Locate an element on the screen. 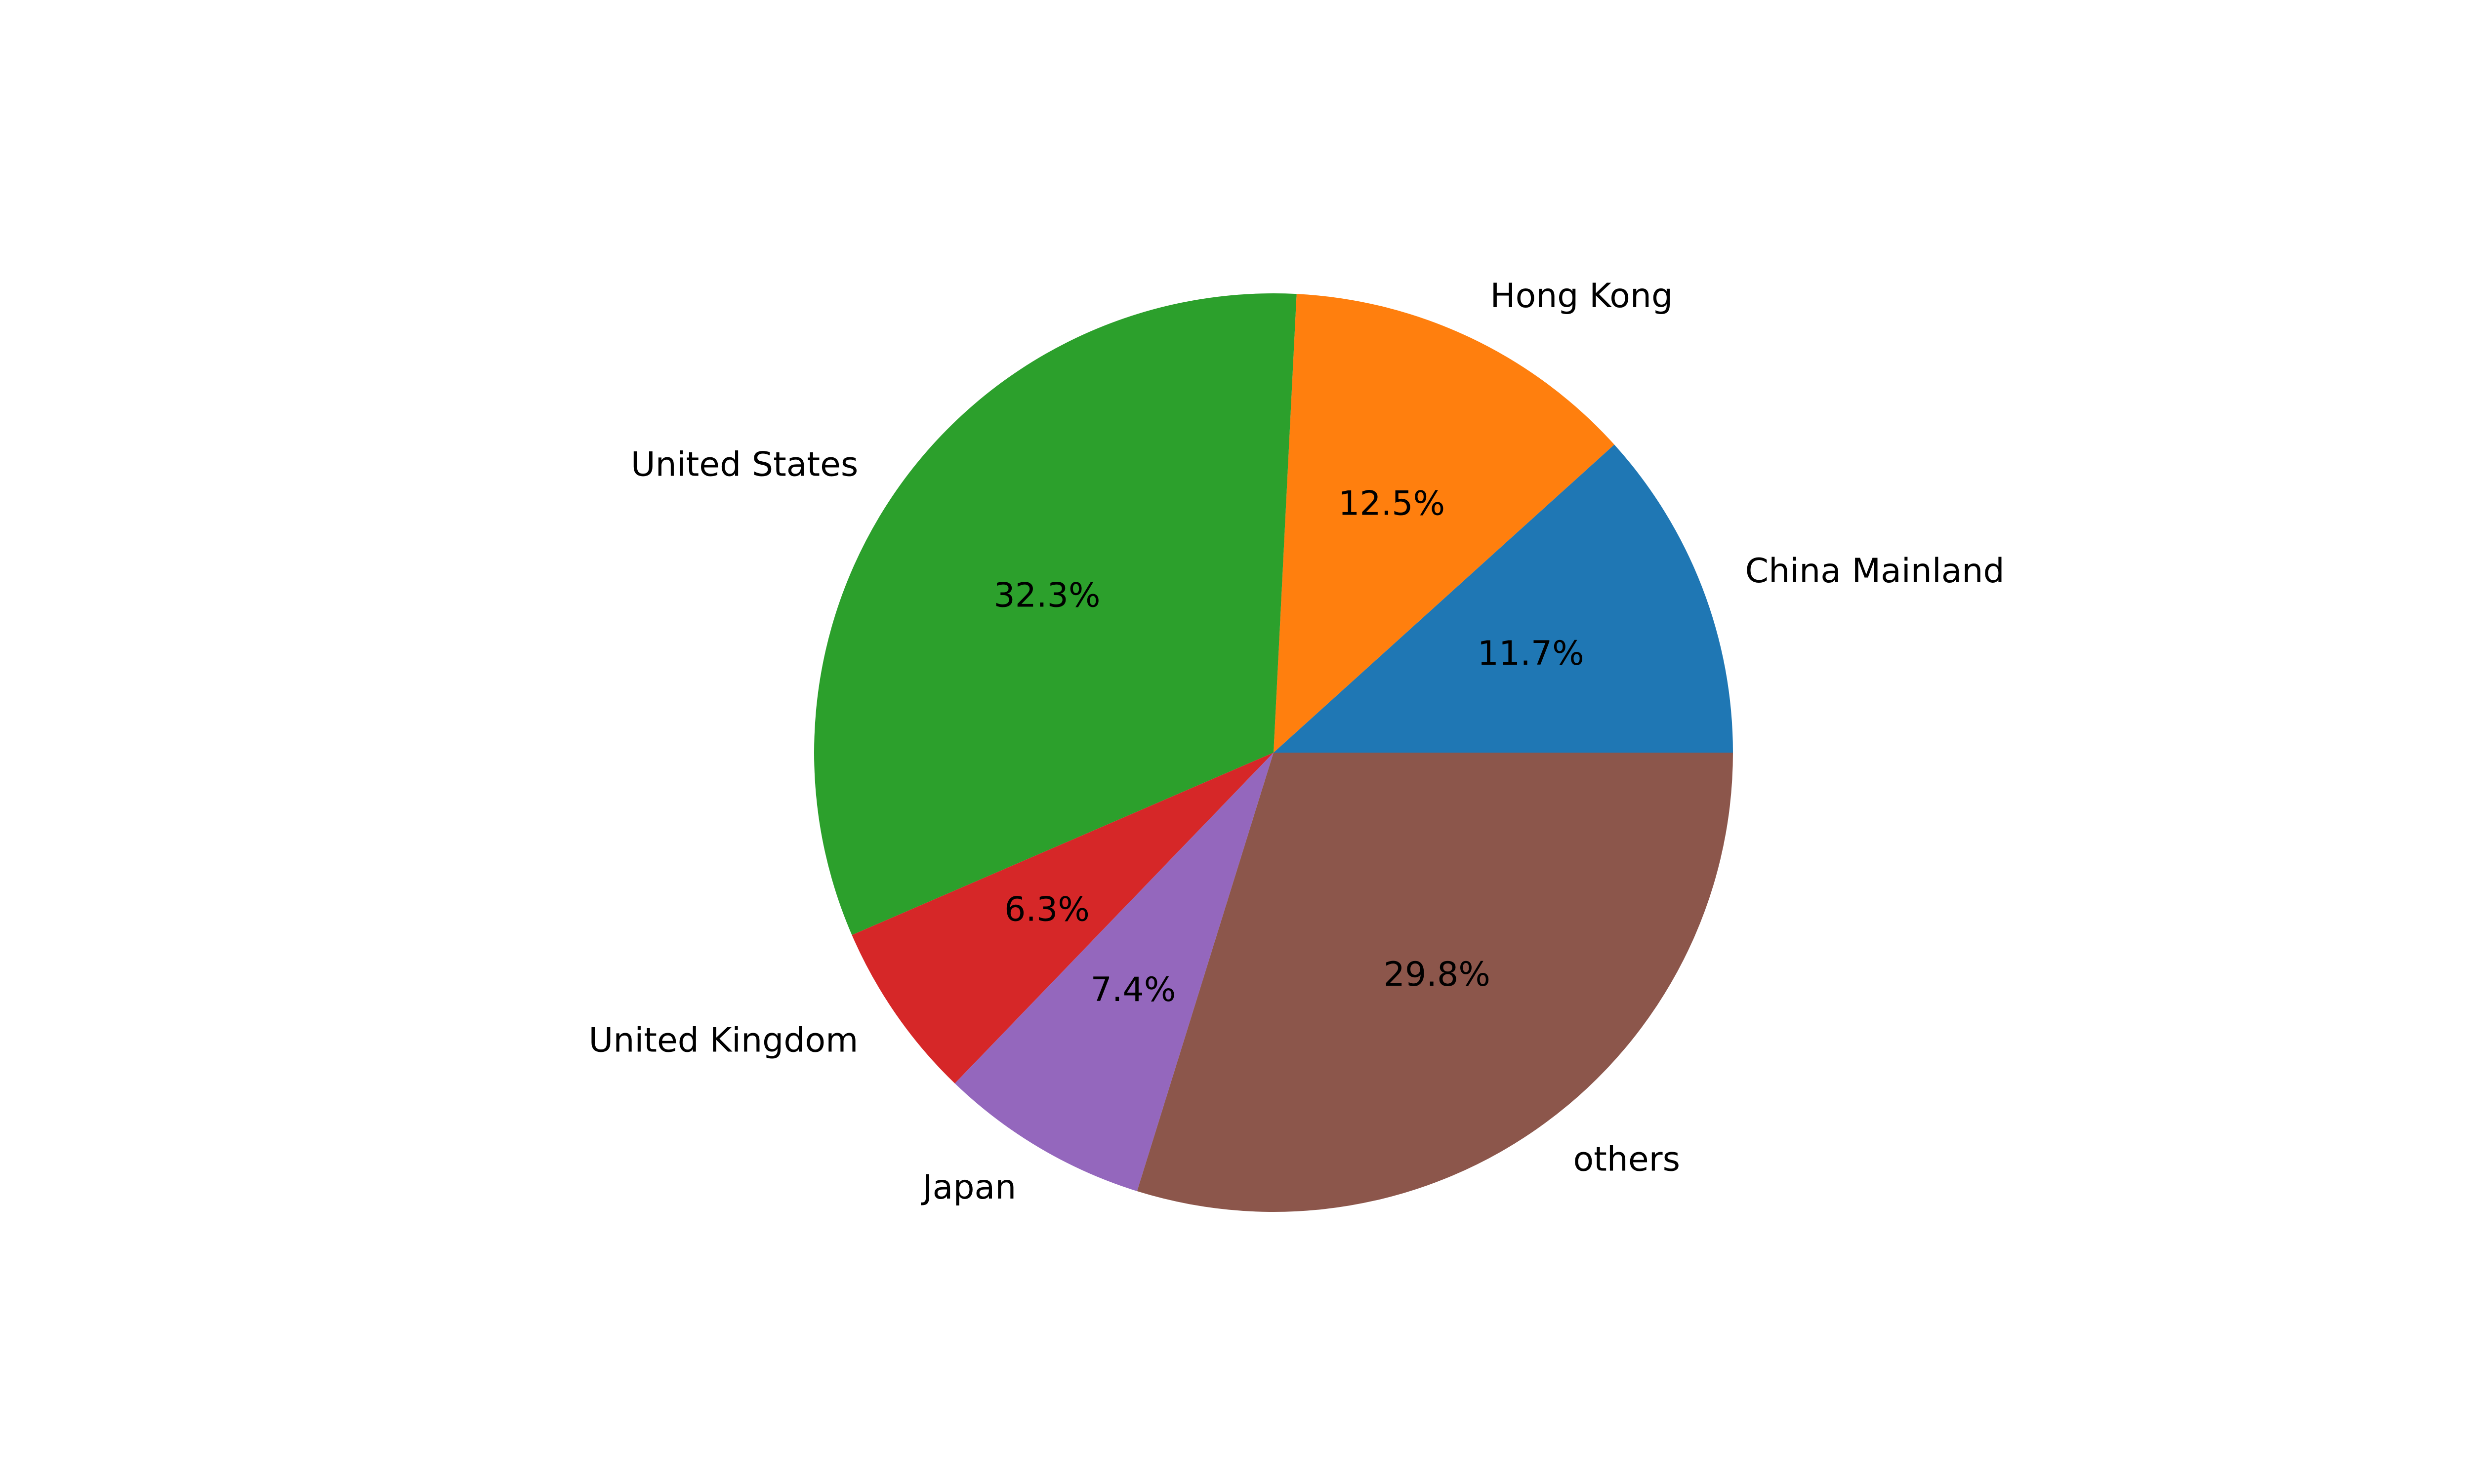  pie-slice-japan is located at coordinates (1114, 973).